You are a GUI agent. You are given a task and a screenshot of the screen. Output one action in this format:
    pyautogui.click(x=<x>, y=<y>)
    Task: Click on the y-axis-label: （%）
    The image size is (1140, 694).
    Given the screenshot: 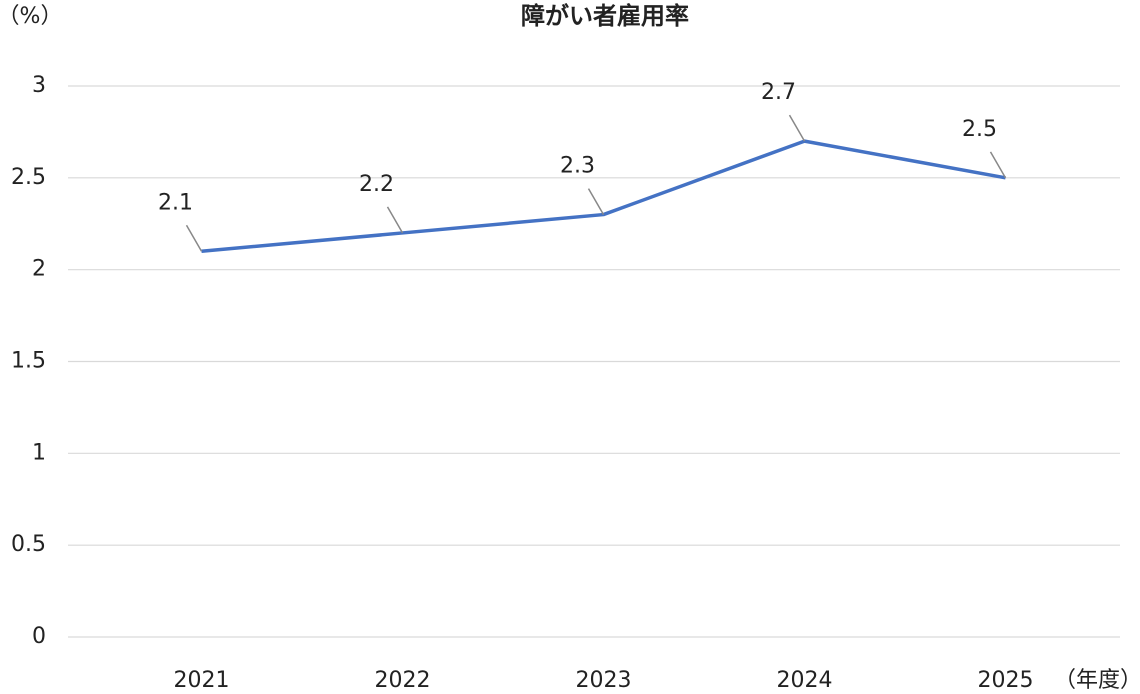 What is the action you would take?
    pyautogui.click(x=31, y=16)
    